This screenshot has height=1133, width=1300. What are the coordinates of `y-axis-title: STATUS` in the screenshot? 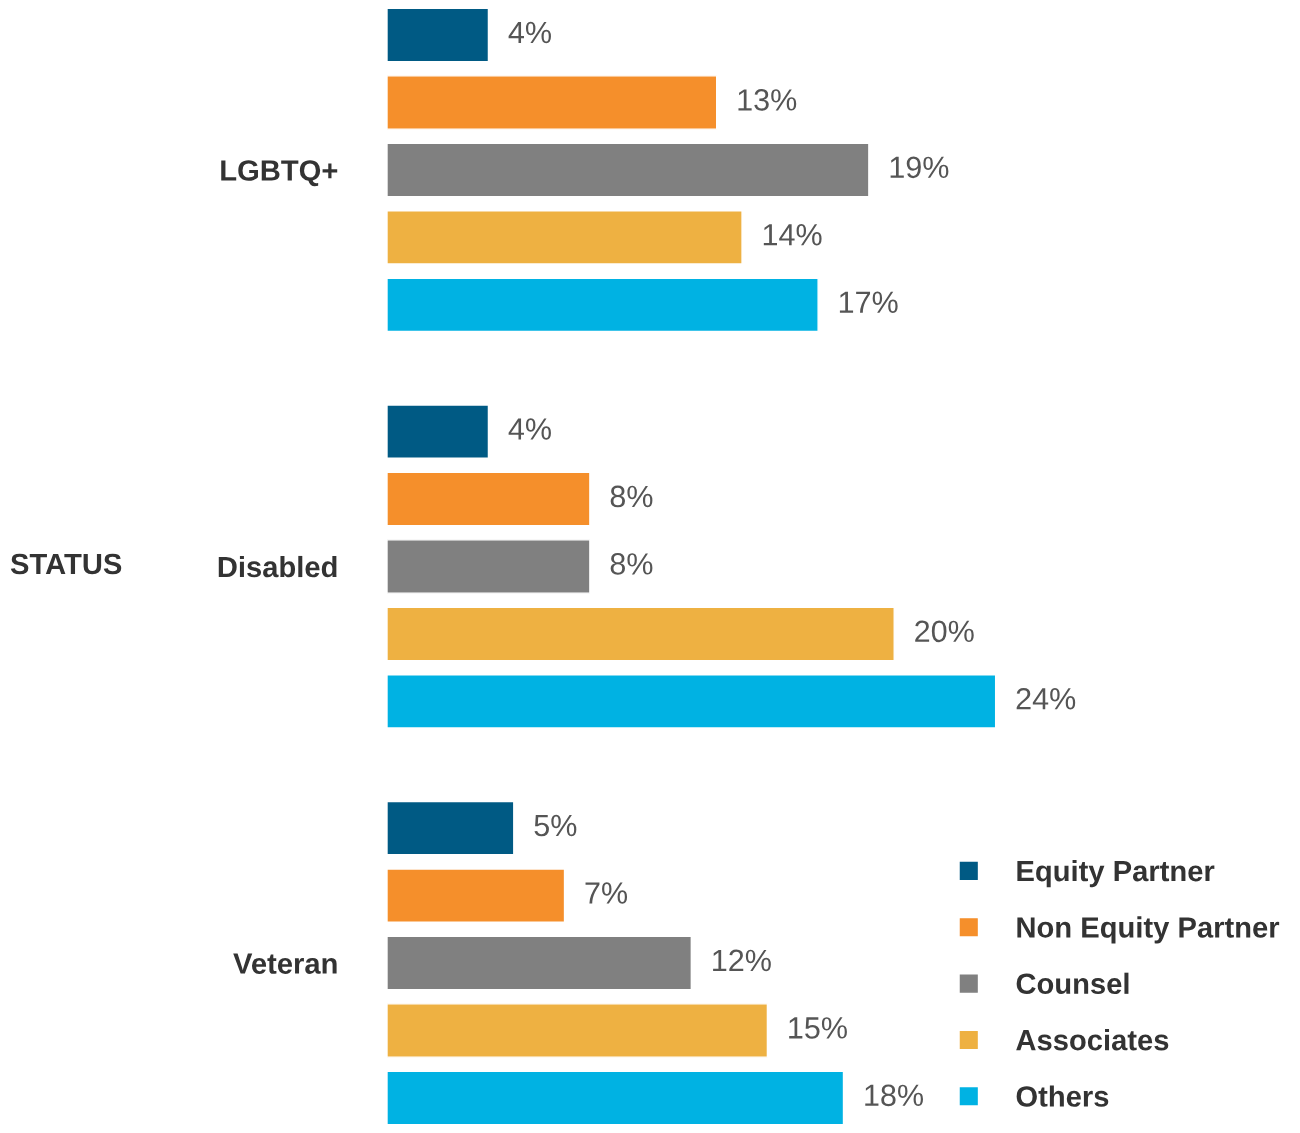 It's located at (66, 564).